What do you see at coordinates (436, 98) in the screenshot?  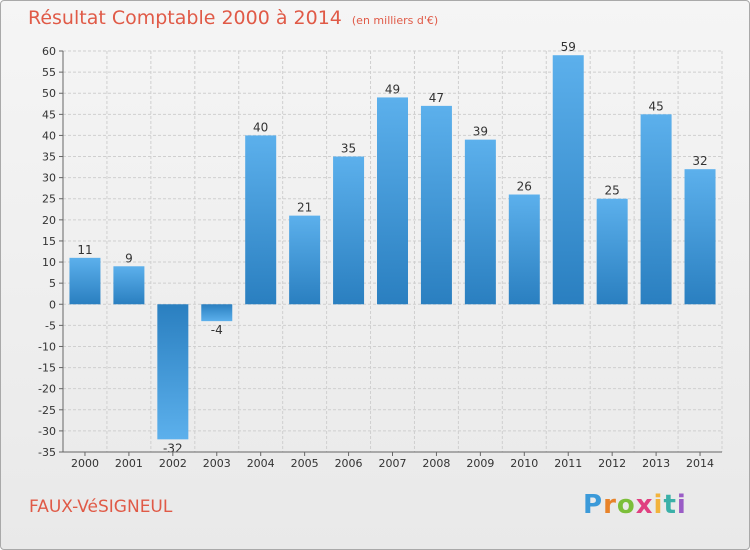 I see `data-label-2008: 47` at bounding box center [436, 98].